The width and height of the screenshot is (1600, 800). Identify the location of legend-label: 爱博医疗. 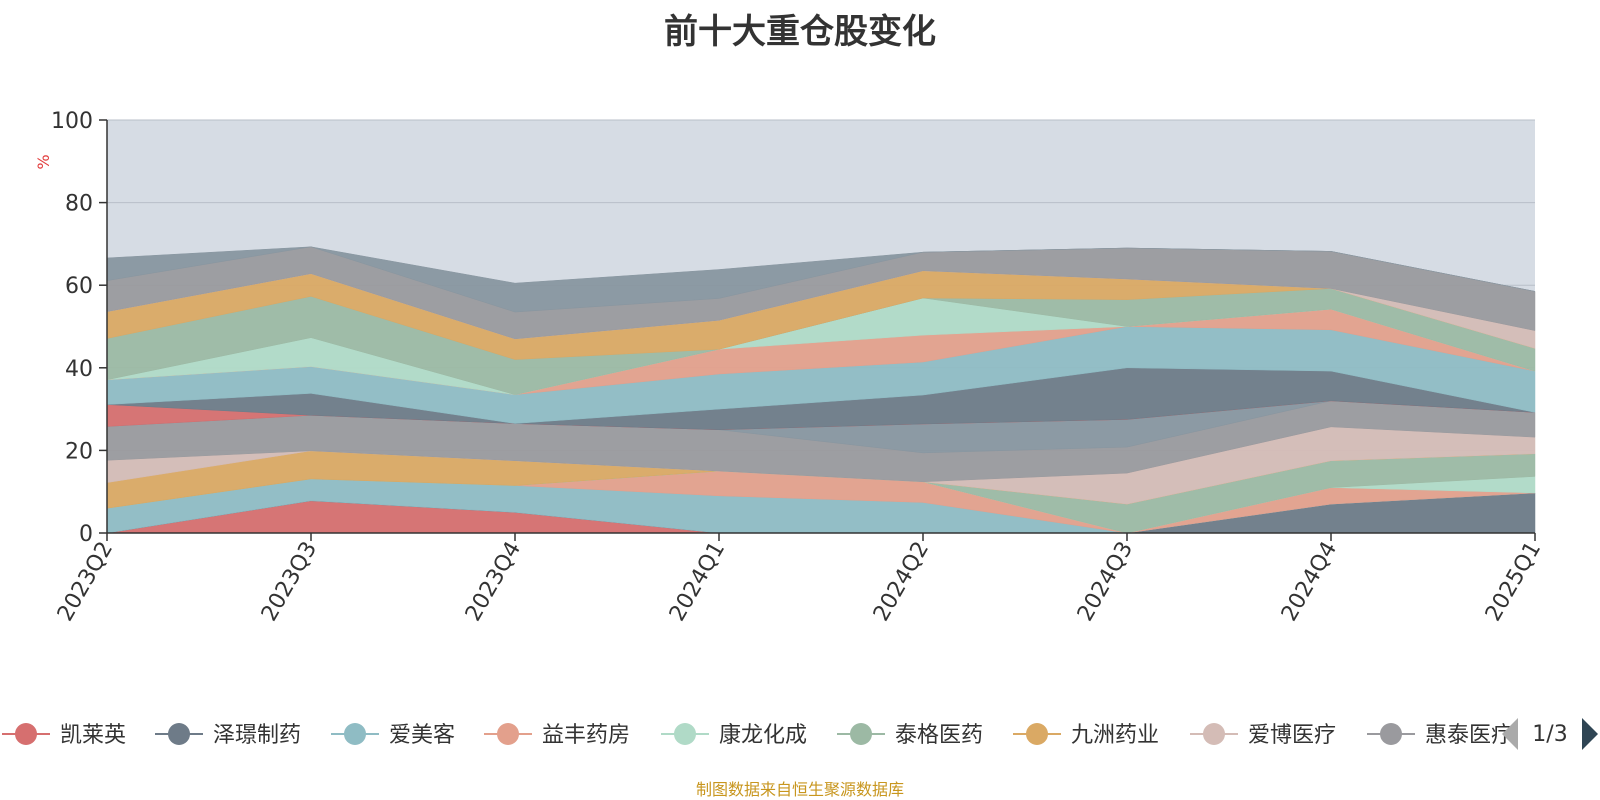
(1292, 735).